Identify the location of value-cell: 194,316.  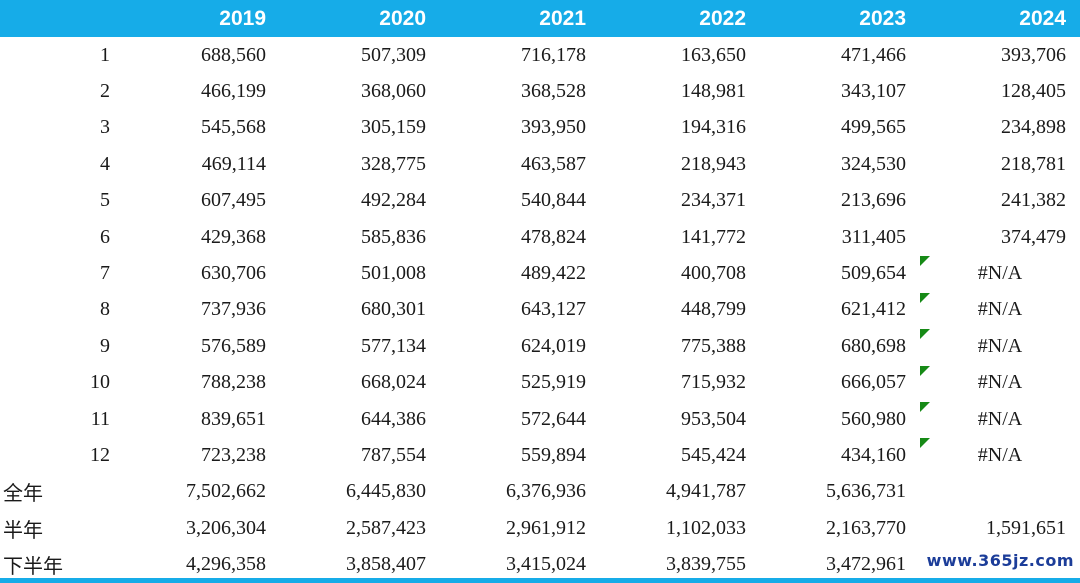
(713, 127).